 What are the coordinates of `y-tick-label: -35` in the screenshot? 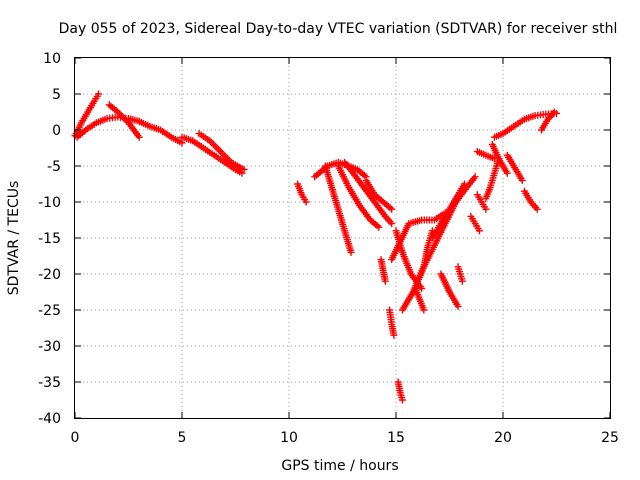 It's located at (49, 383).